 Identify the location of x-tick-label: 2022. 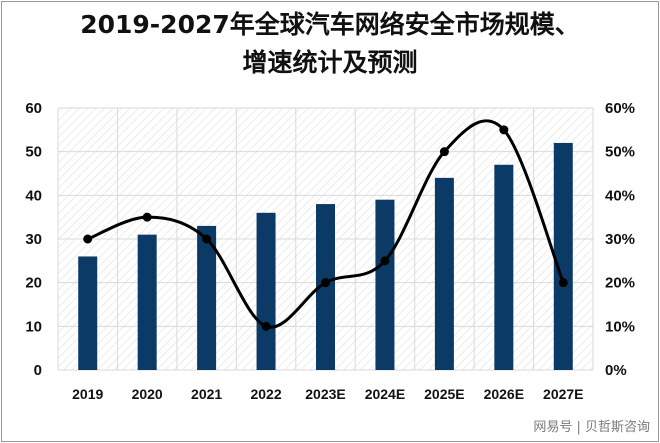
(265, 394).